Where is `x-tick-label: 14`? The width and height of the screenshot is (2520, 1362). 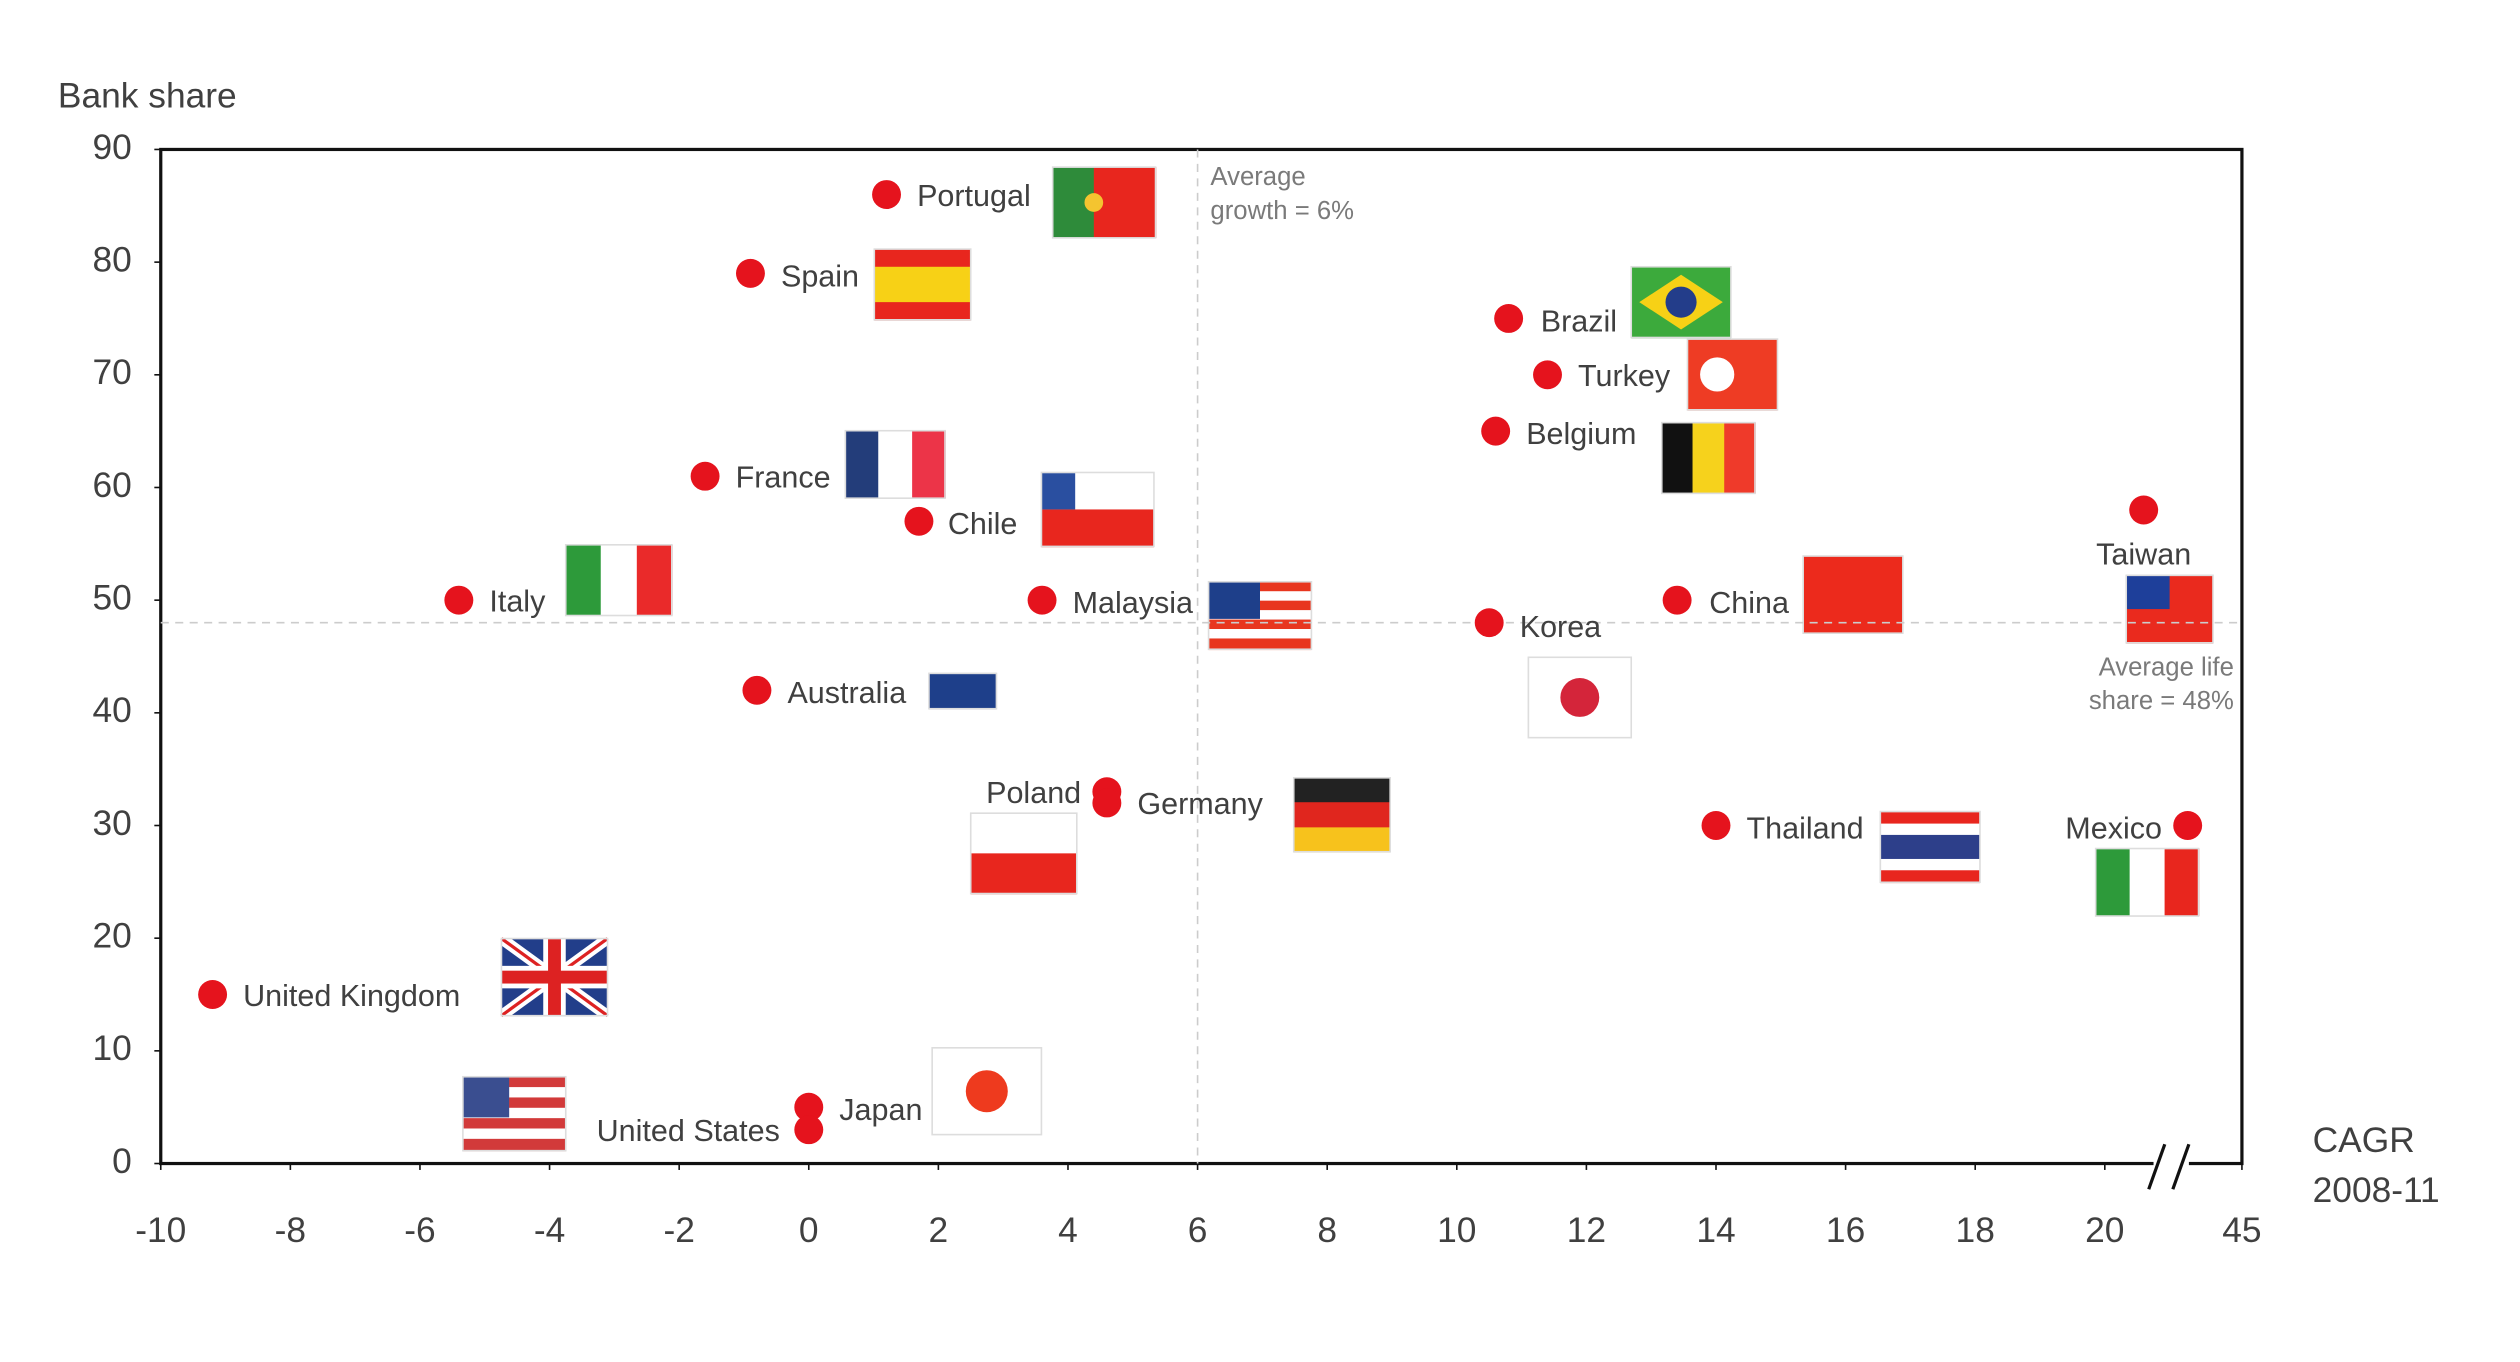 x-tick-label: 14 is located at coordinates (1715, 1230).